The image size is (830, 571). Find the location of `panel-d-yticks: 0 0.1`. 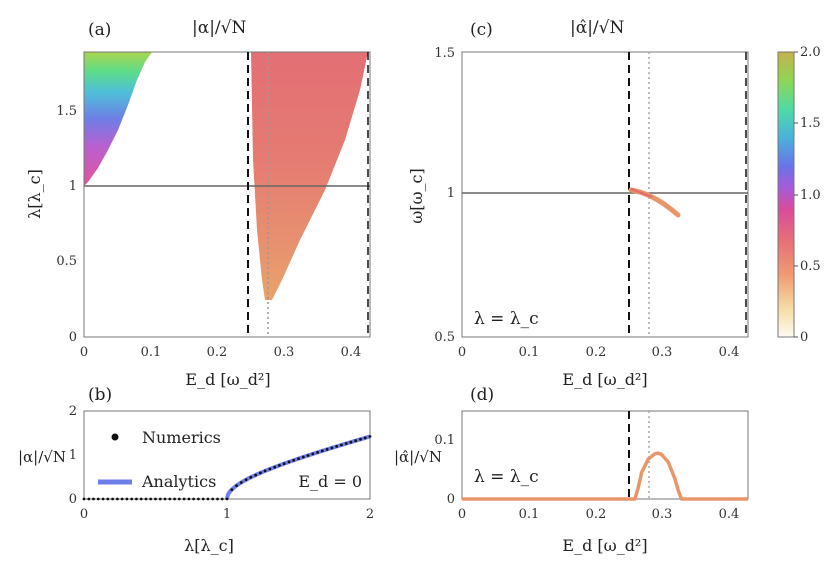

panel-d-yticks: 0 0.1 is located at coordinates (444, 470).